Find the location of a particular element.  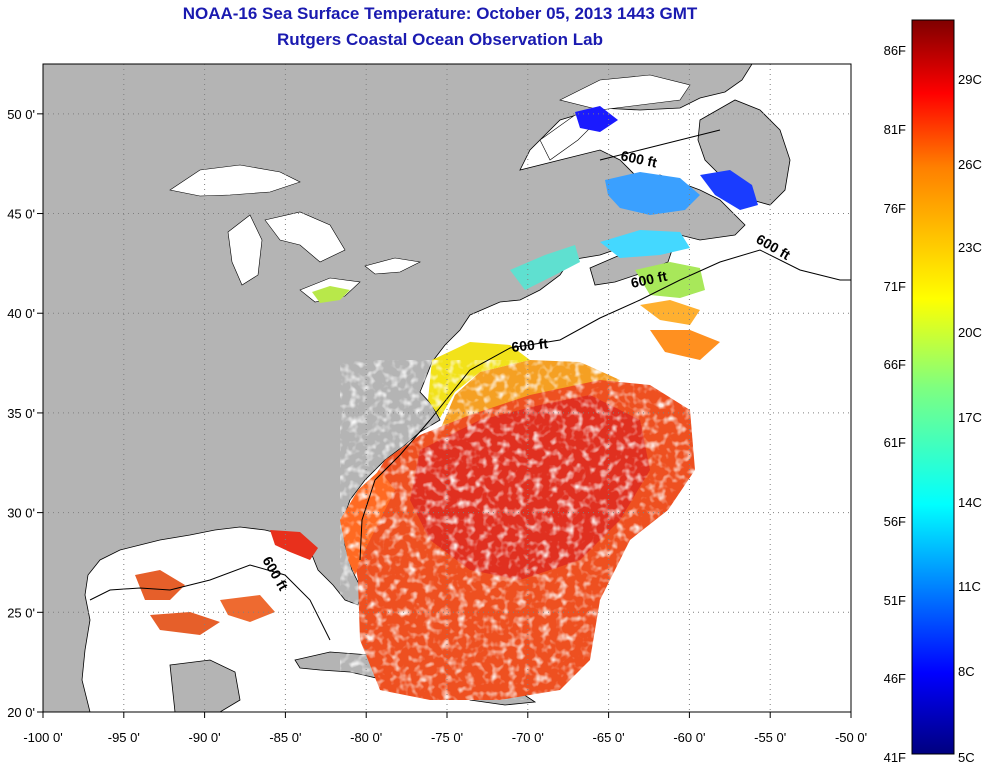

latitude-ticks: 50 0' 45 0' 40 0' 35 0' 30 0' 25 0' 20 0' is located at coordinates (25, 413).